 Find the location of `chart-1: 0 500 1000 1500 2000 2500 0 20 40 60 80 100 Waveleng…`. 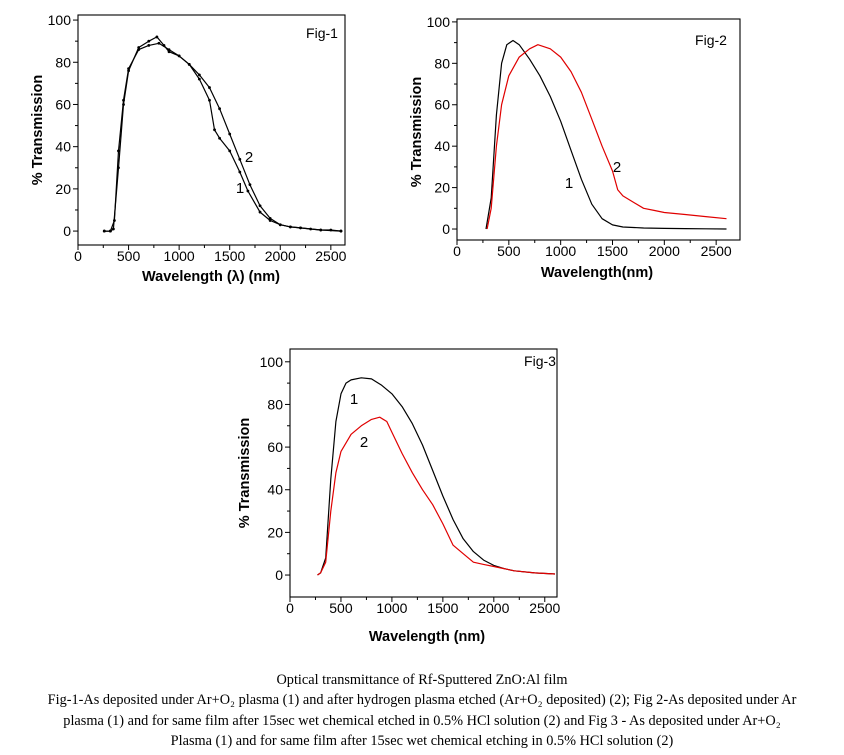

chart-1: 0 500 1000 1500 2000 2500 0 20 40 60 80 100 Waveleng… is located at coordinates (188, 148).